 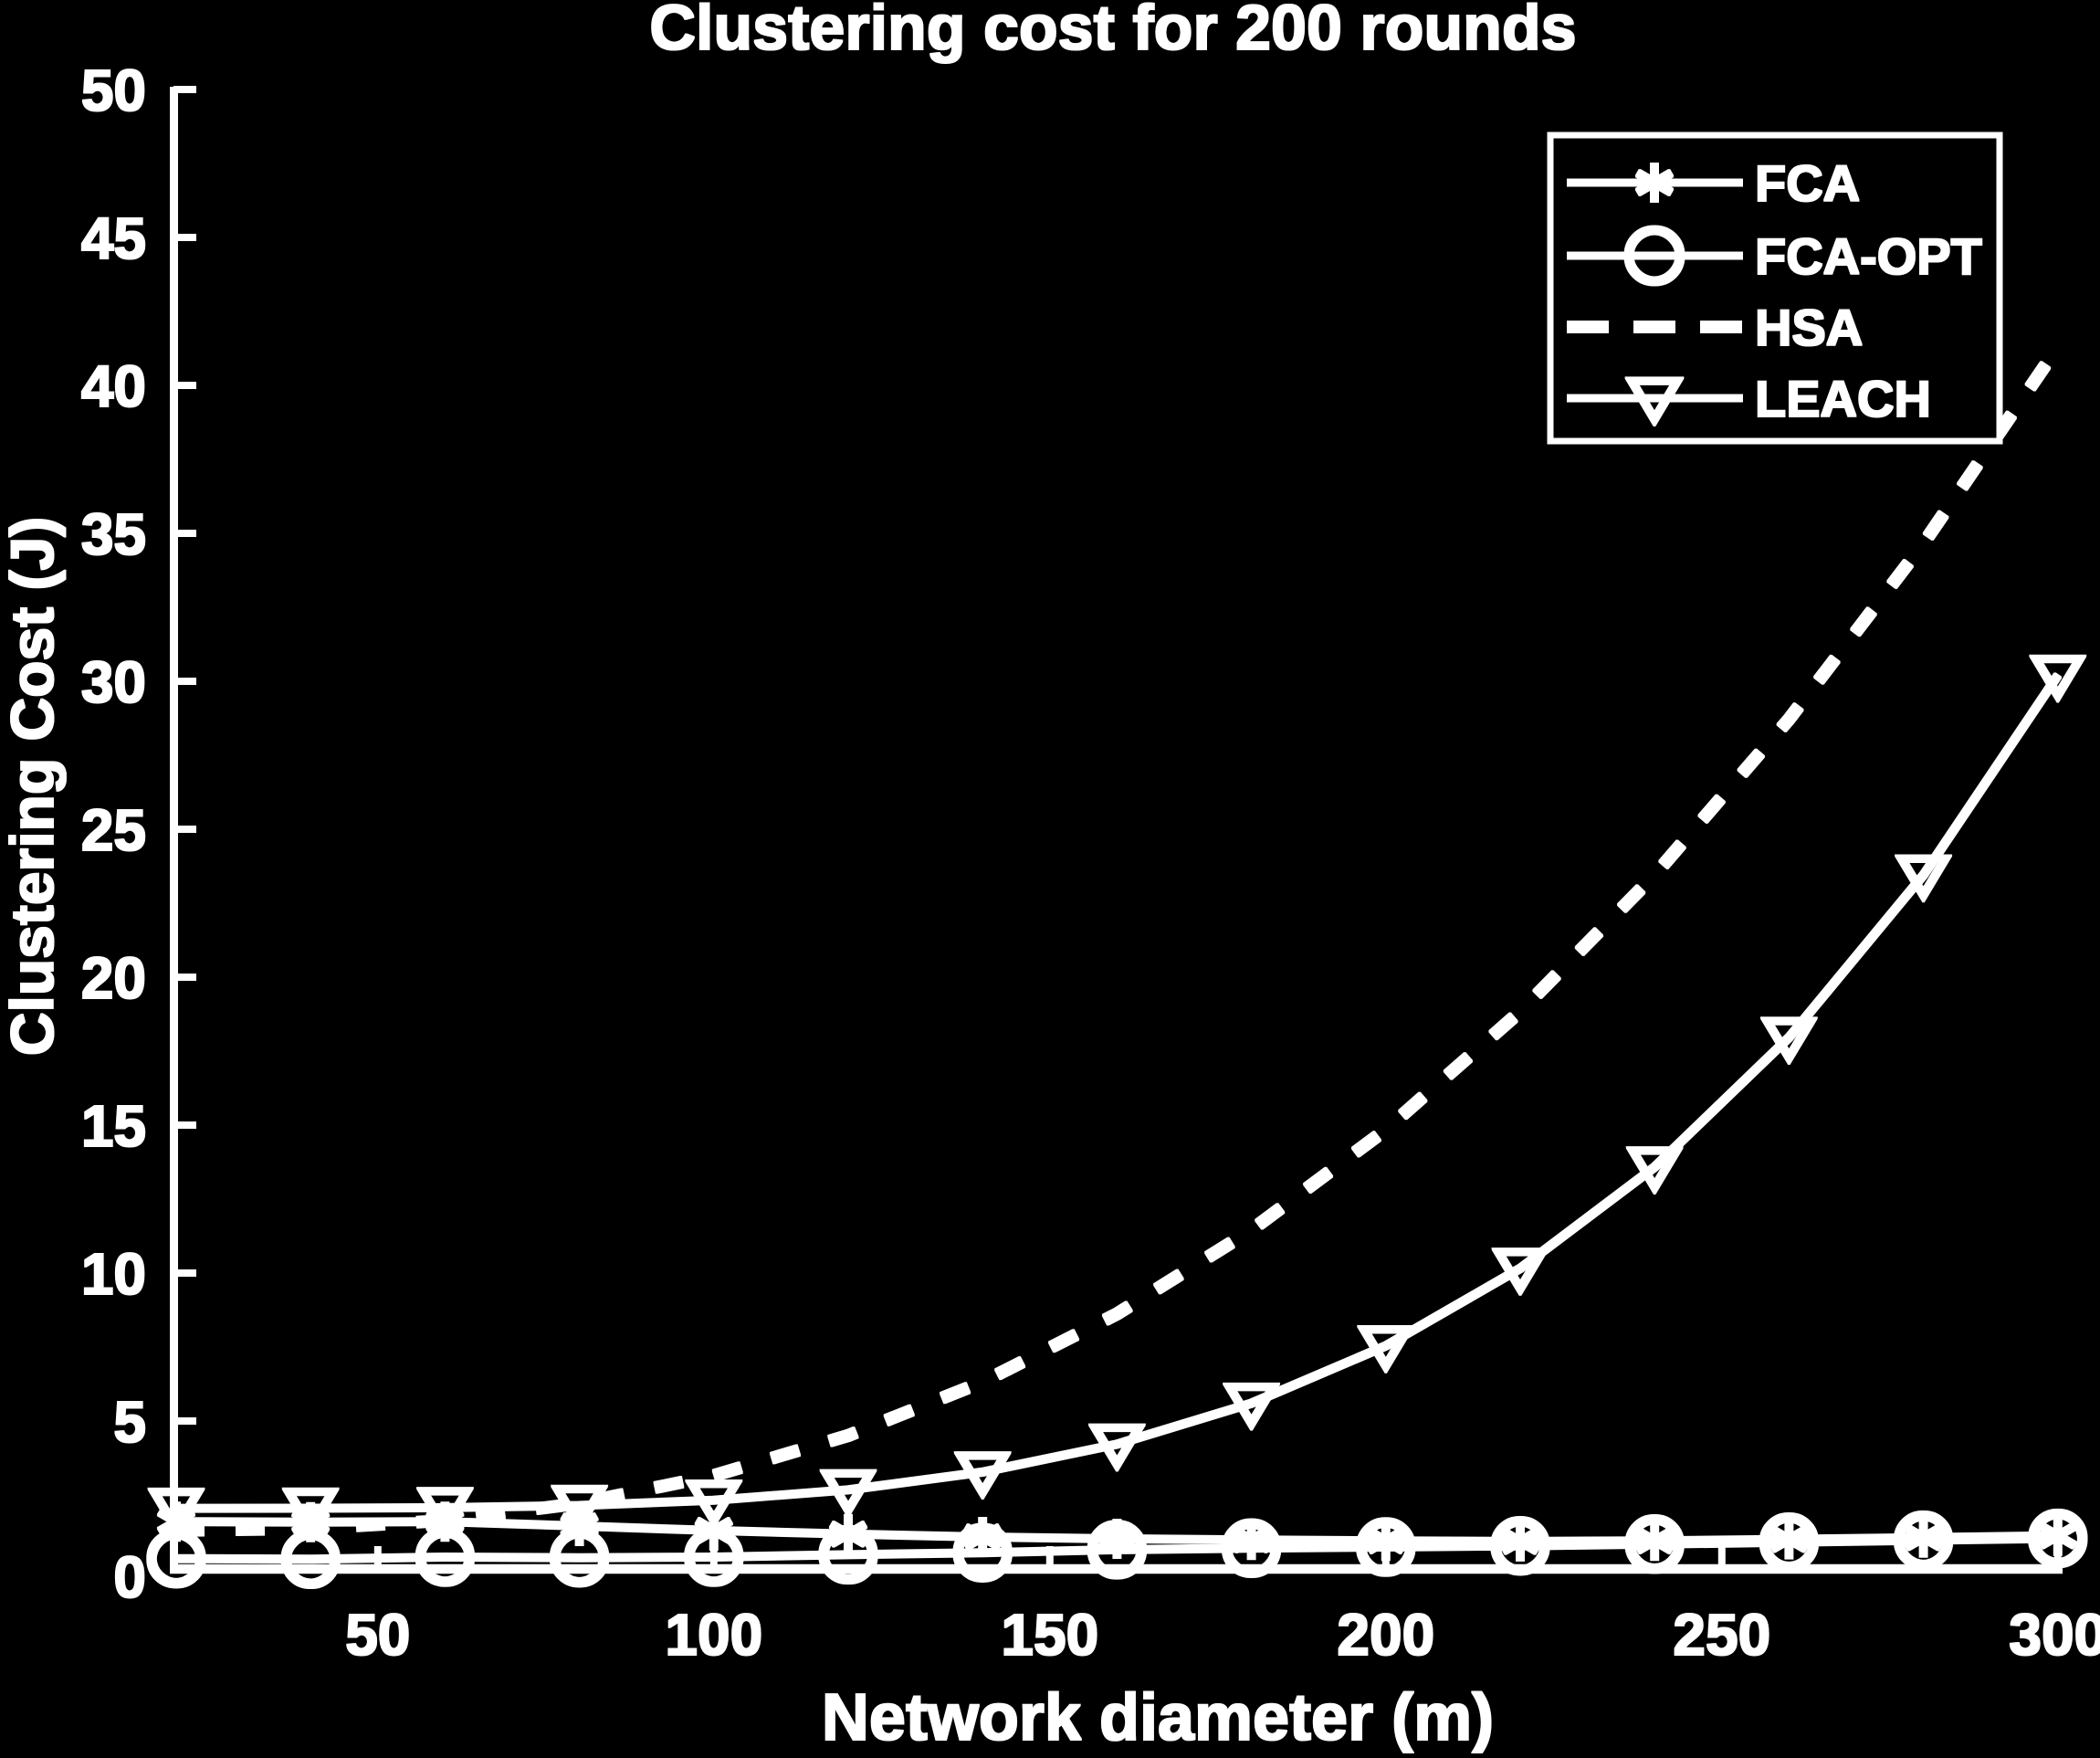 I want to click on svg-text: 10, so click(x=113, y=1274).